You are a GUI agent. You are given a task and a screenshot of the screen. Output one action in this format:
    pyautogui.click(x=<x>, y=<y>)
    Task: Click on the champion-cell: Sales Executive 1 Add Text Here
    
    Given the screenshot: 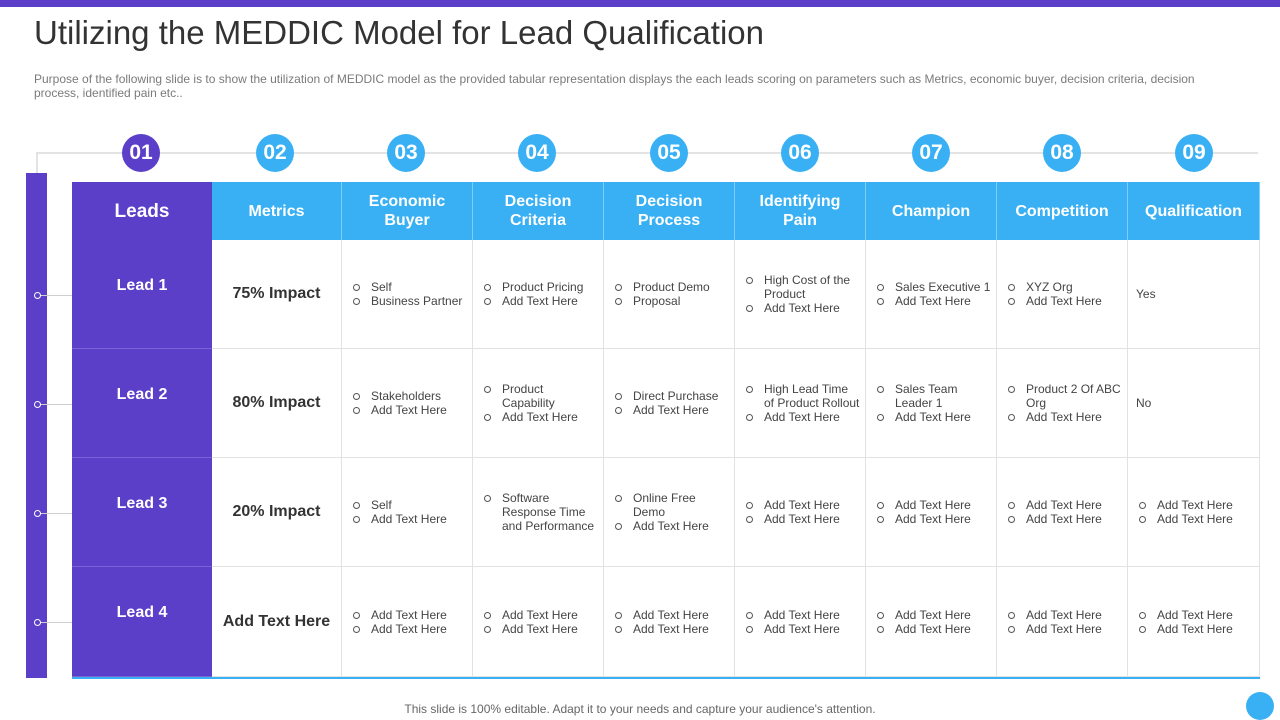 What is the action you would take?
    pyautogui.click(x=931, y=294)
    